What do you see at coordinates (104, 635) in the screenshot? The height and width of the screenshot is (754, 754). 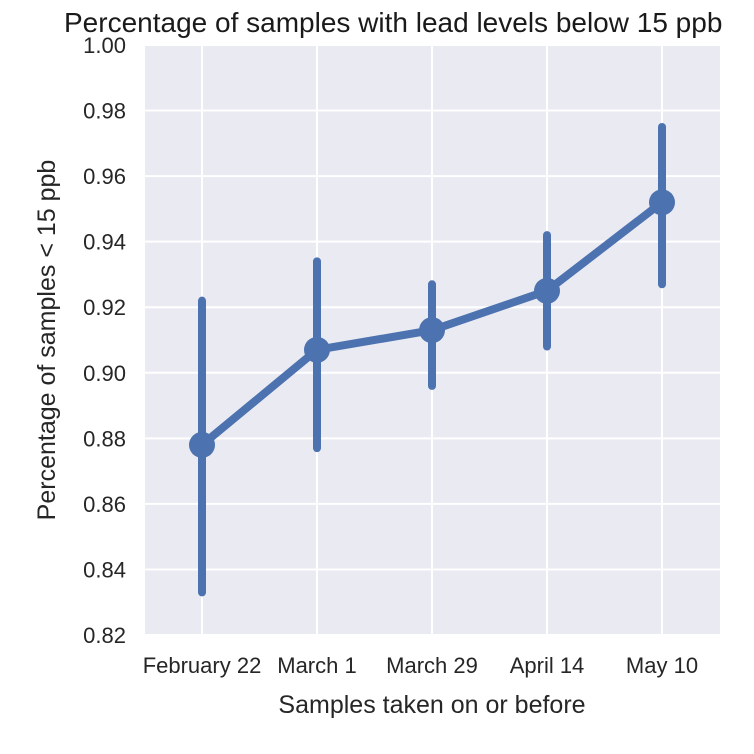 I see `y-tick-label: 0.82` at bounding box center [104, 635].